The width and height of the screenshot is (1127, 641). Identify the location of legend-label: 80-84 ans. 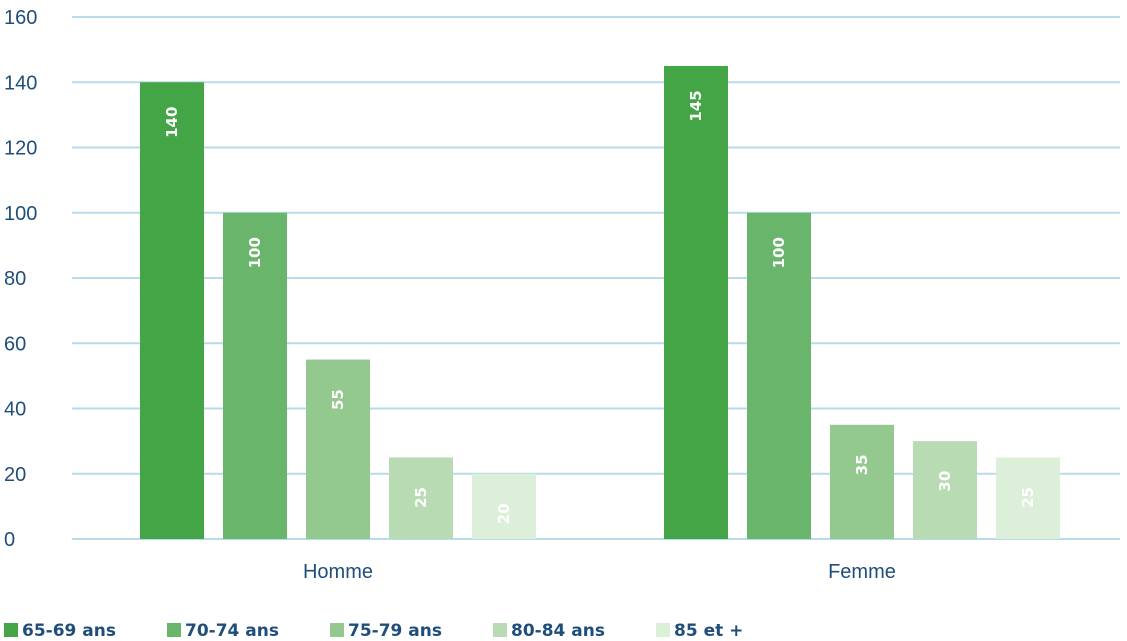
(558, 631).